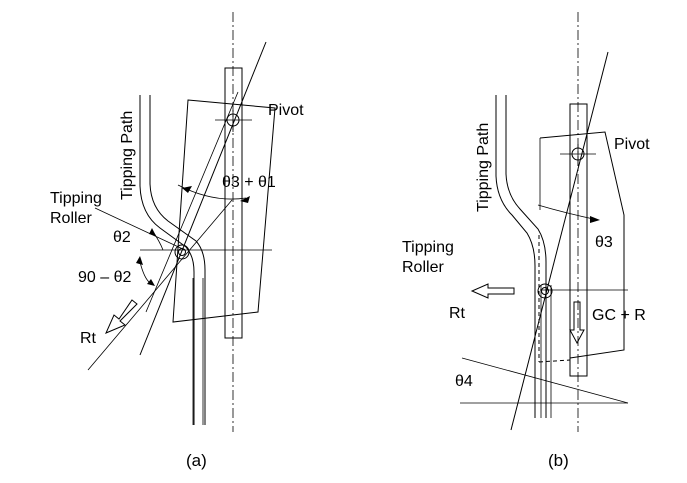  What do you see at coordinates (196, 460) in the screenshot?
I see `caption-a: (a)` at bounding box center [196, 460].